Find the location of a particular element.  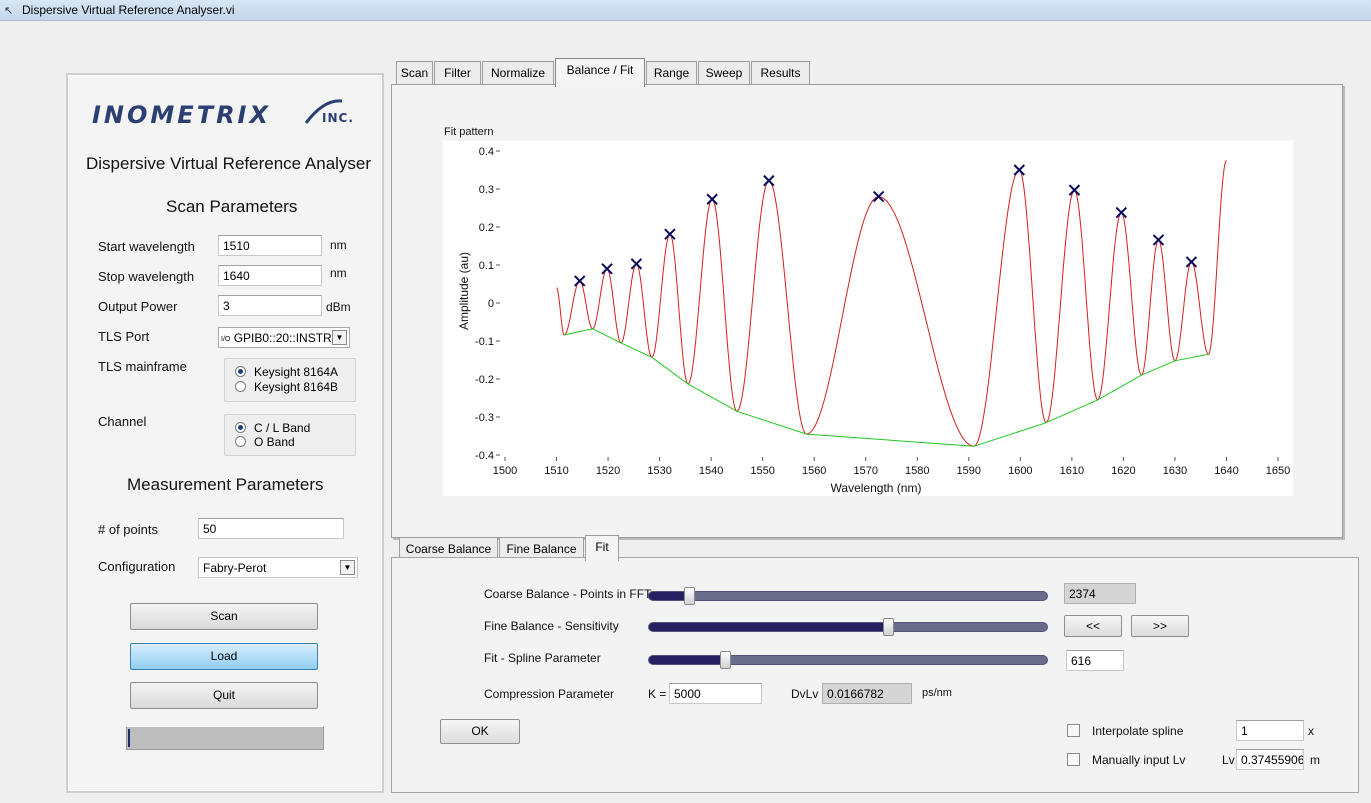

logo-wordmark: INOMETRIX is located at coordinates (181, 115).